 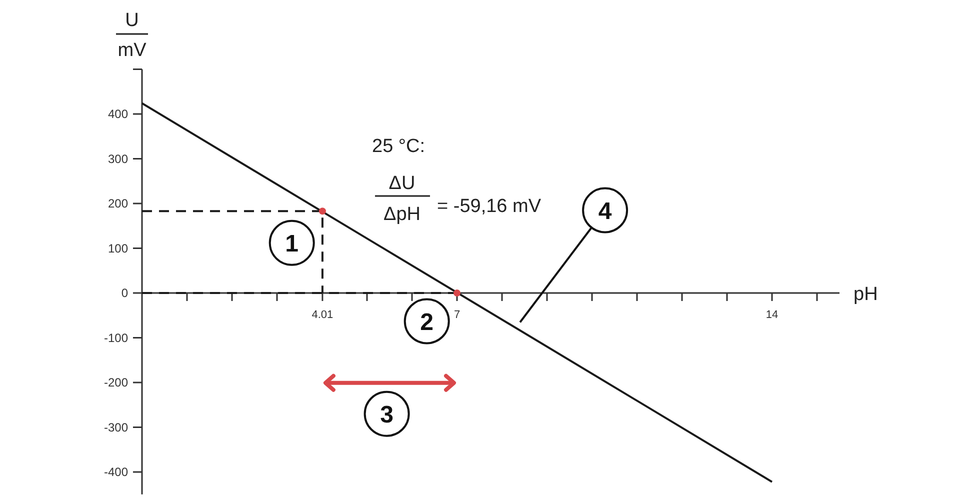 What do you see at coordinates (118, 159) in the screenshot?
I see `y-tick-label: 300` at bounding box center [118, 159].